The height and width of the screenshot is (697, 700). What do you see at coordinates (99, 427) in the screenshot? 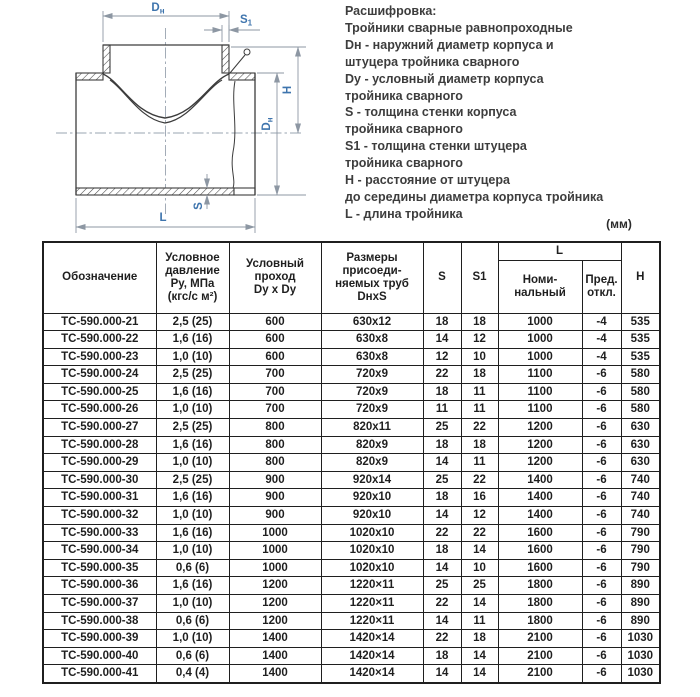
I see `table-cell: ТС-590.000-27` at bounding box center [99, 427].